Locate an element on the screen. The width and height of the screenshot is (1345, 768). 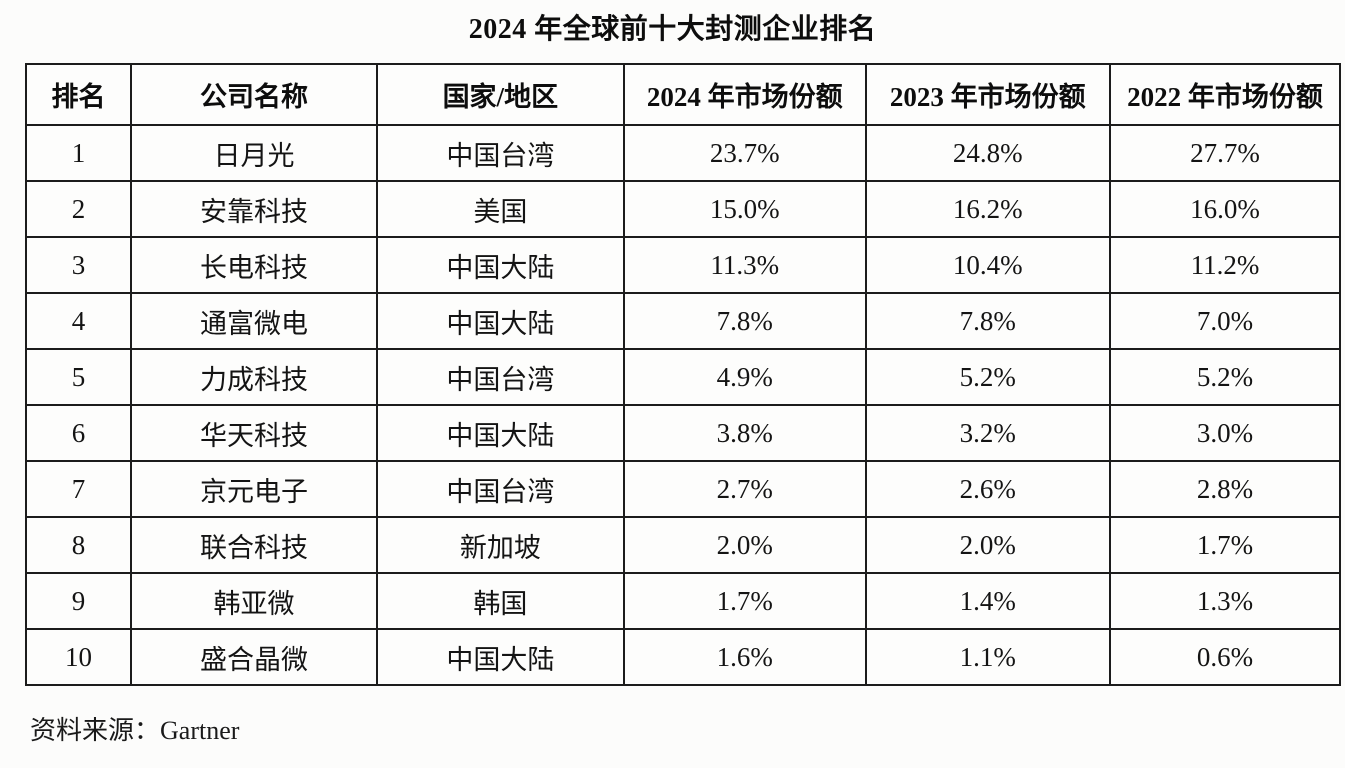
cell-share-2024: 1.6% is located at coordinates (744, 657).